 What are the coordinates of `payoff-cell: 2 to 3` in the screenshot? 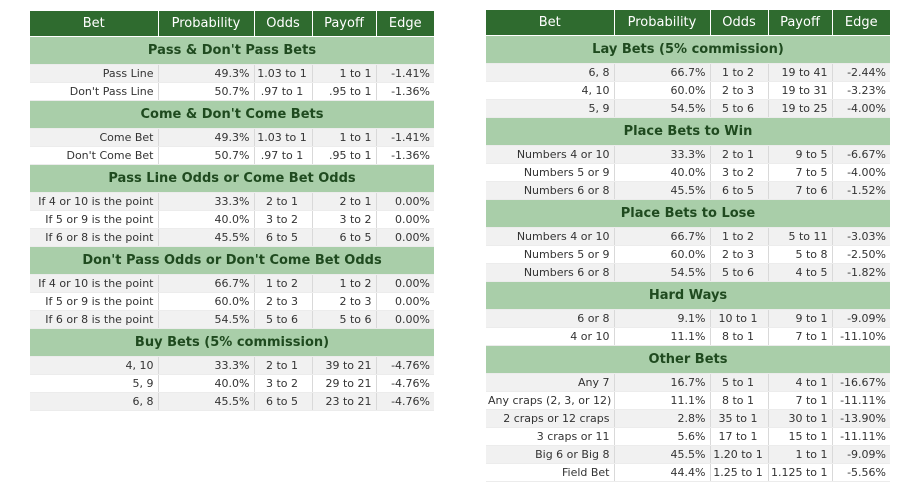 It's located at (344, 301).